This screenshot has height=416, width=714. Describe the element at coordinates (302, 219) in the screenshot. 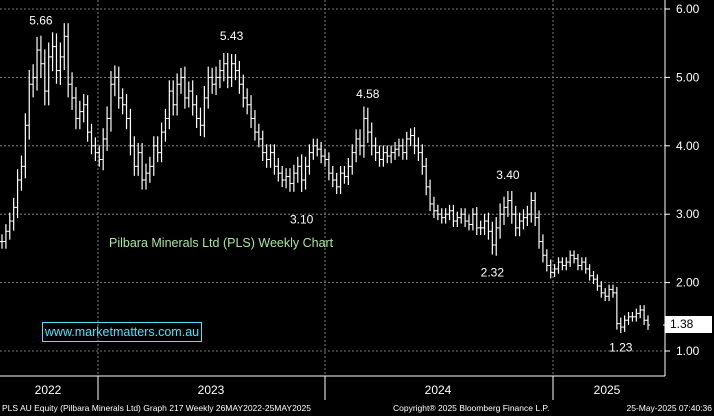

I see `peak-trough-label: 3.10` at that location.